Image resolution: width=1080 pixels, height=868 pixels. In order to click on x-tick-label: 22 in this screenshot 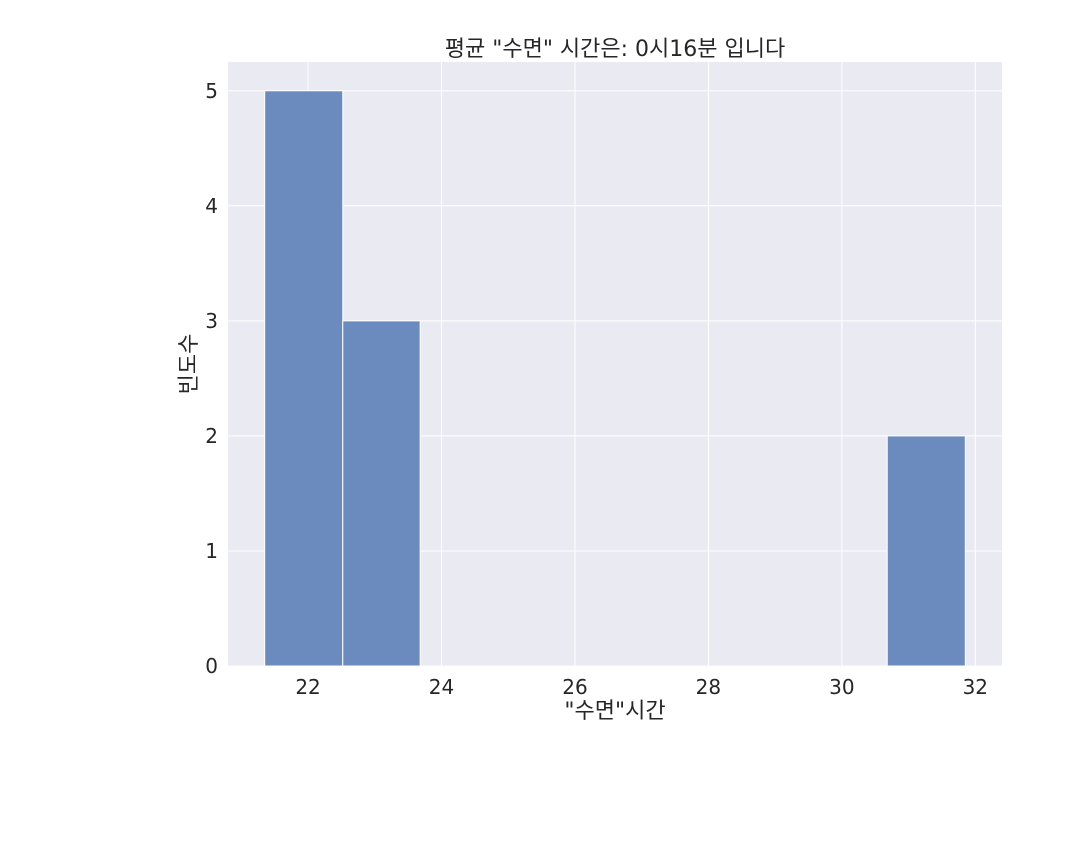, I will do `click(307, 687)`.